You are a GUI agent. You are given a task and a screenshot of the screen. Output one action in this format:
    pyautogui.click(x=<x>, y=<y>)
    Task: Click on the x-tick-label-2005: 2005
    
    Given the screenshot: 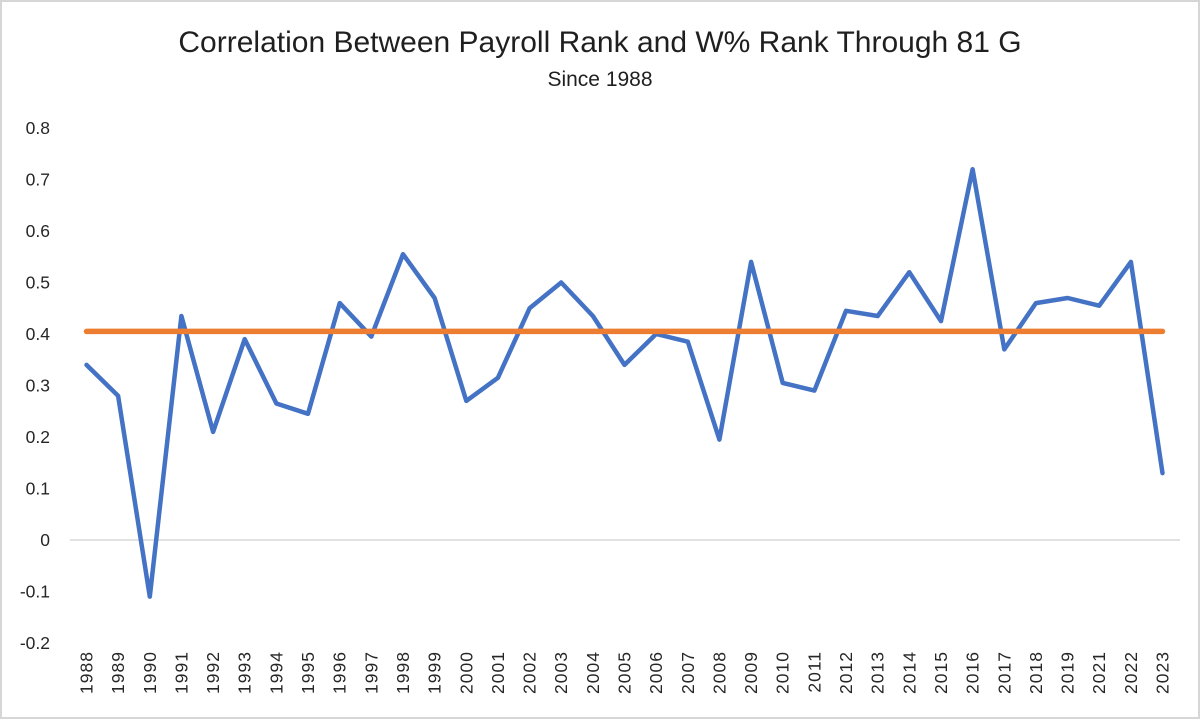 What is the action you would take?
    pyautogui.click(x=625, y=672)
    